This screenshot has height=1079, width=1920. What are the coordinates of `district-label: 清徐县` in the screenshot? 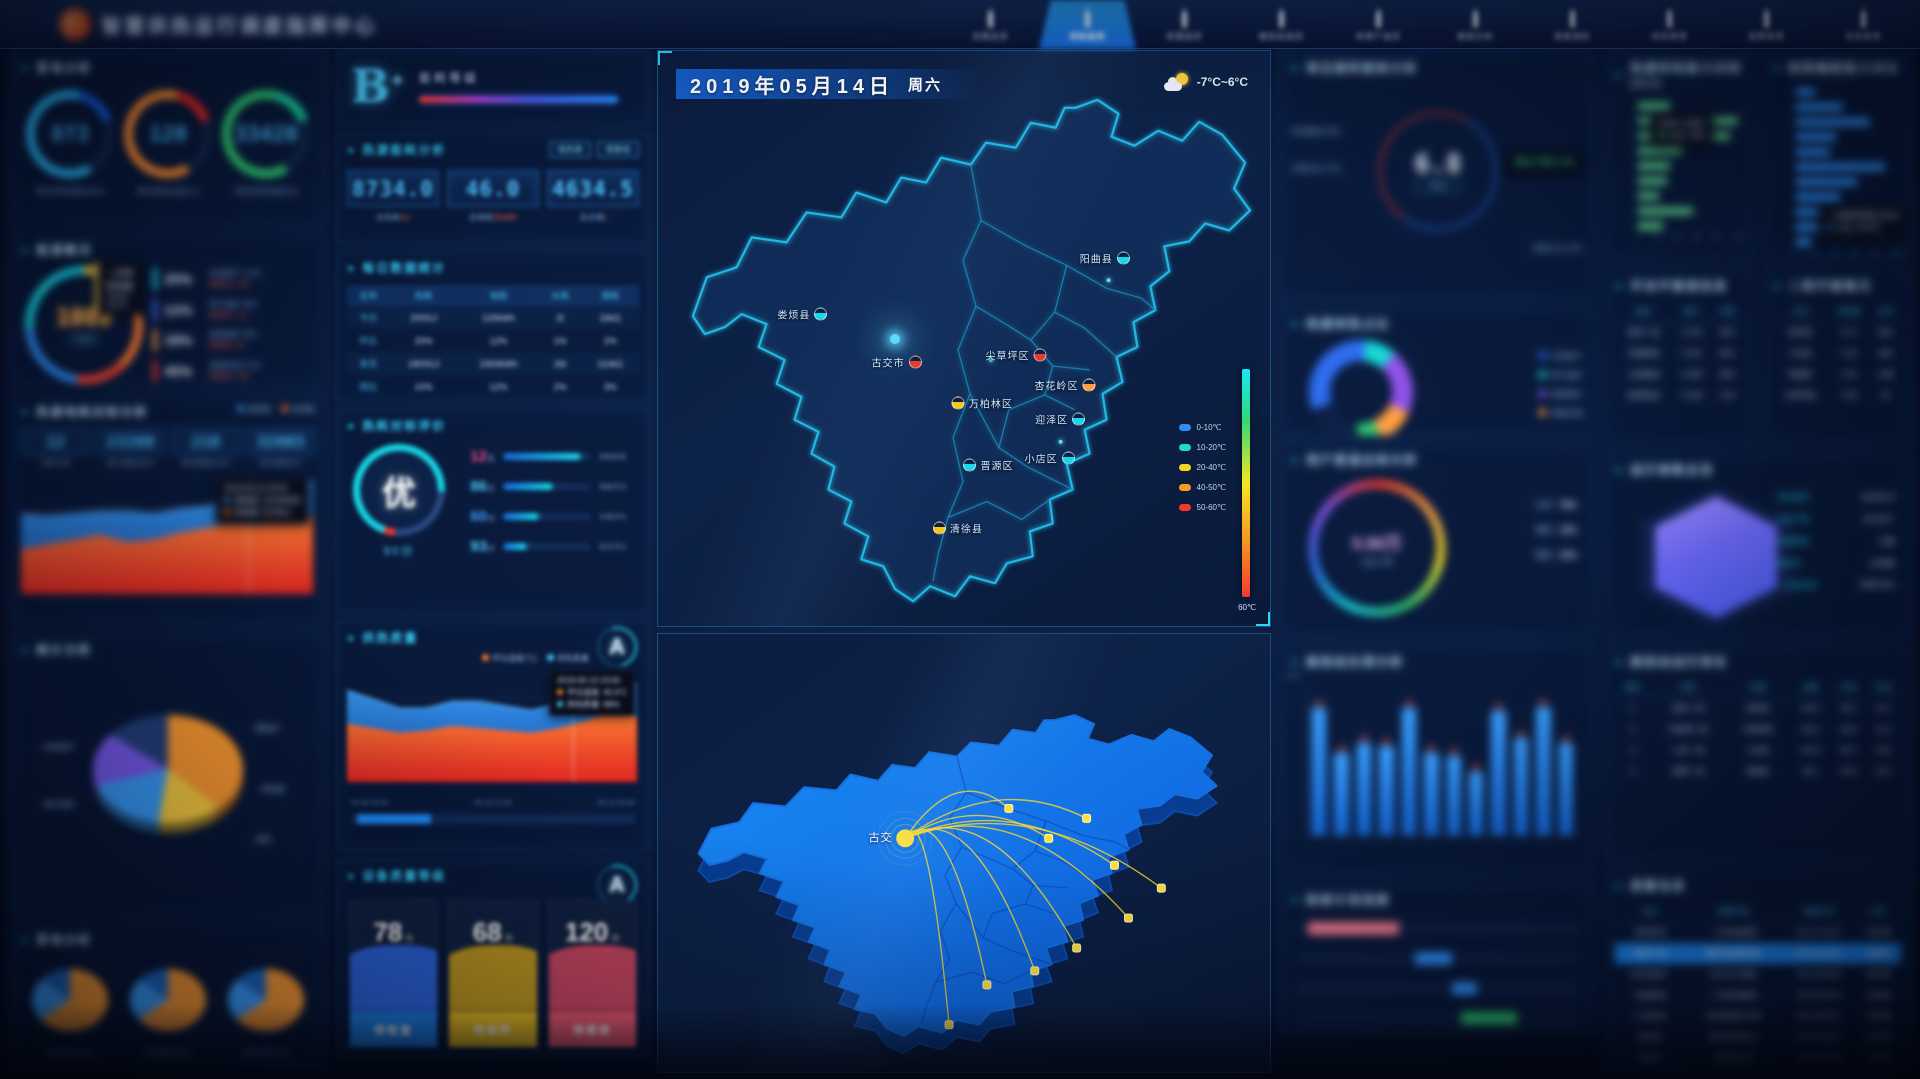 It's located at (957, 528).